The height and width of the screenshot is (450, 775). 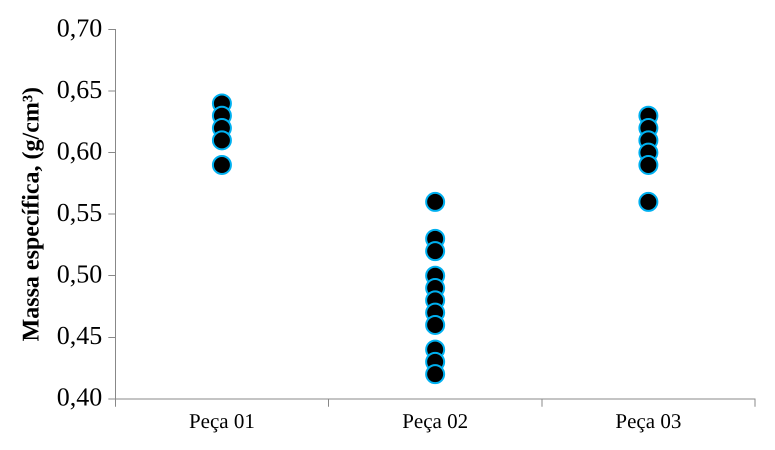 What do you see at coordinates (648, 420) in the screenshot?
I see `x-tick-label: Peça 03` at bounding box center [648, 420].